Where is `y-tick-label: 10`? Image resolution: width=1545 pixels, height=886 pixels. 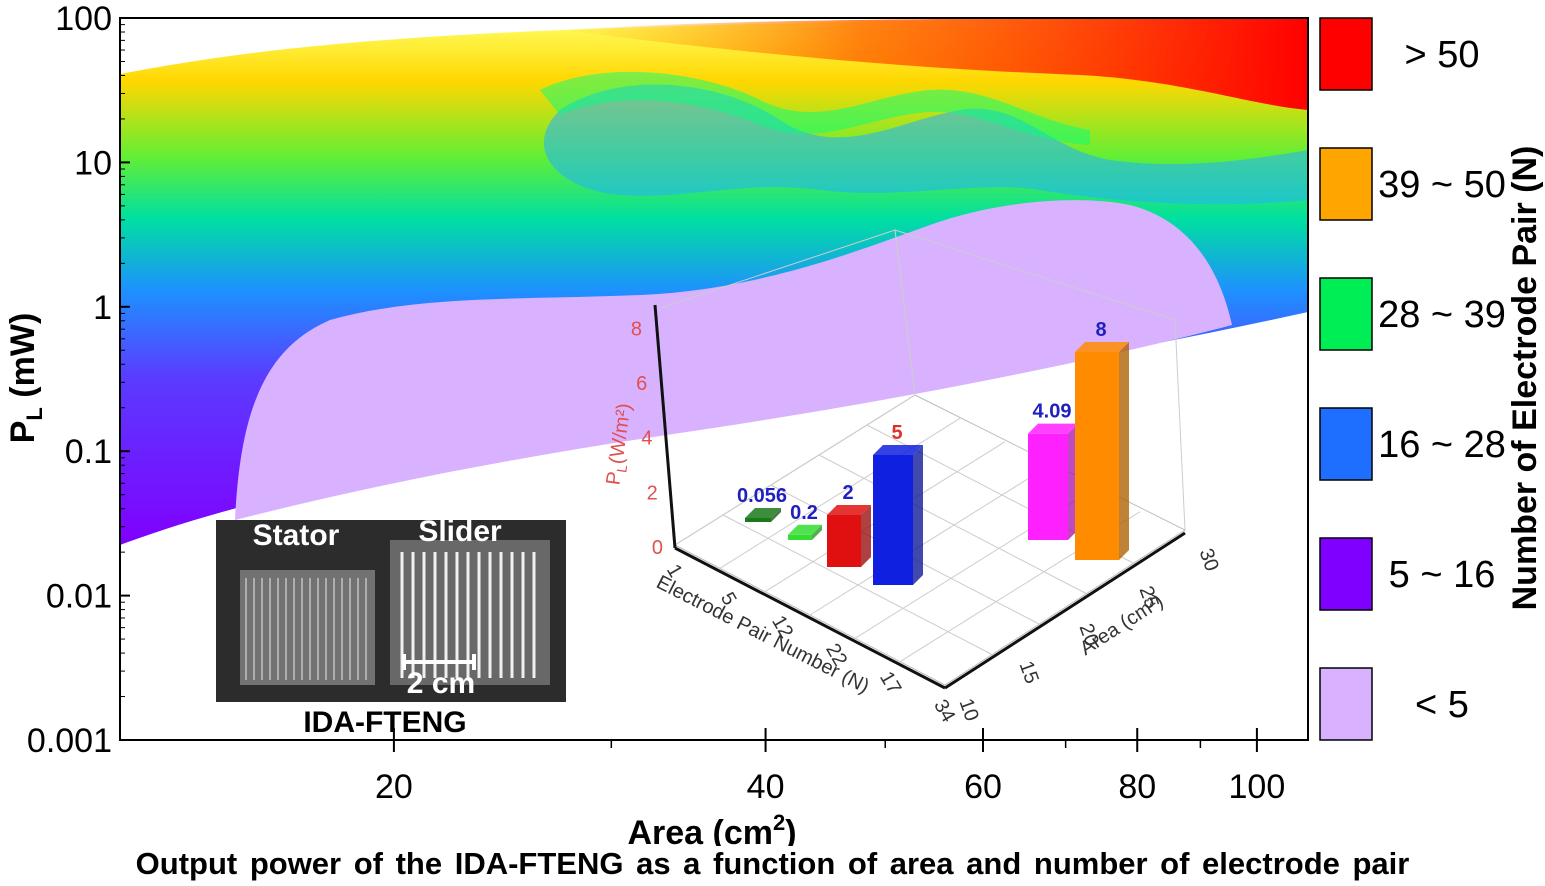
y-tick-label: 10 is located at coordinates (93, 163).